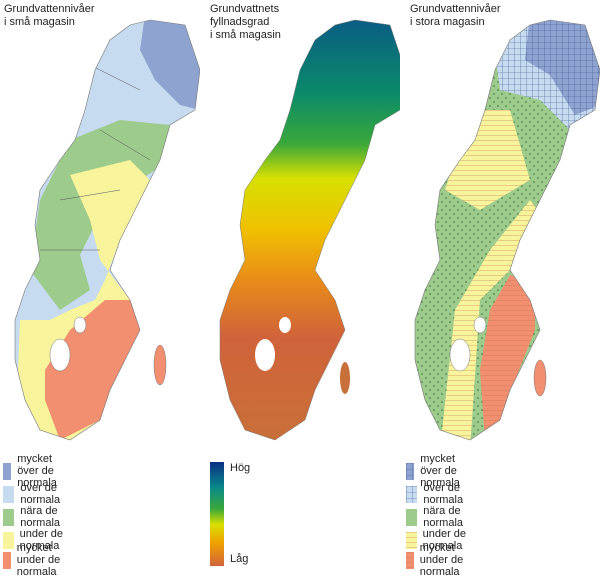 The height and width of the screenshot is (578, 600). What do you see at coordinates (170, 65) in the screenshot?
I see `region-much-above` at bounding box center [170, 65].